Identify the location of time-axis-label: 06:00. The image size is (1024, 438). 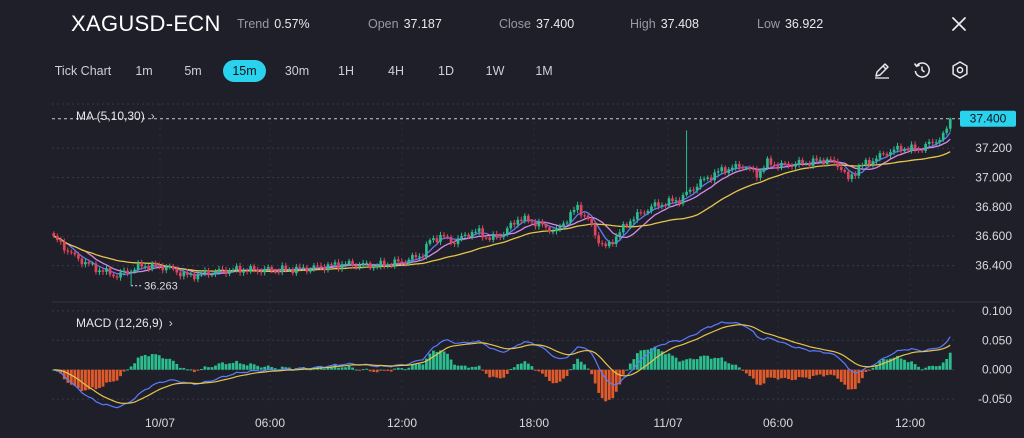
(778, 423).